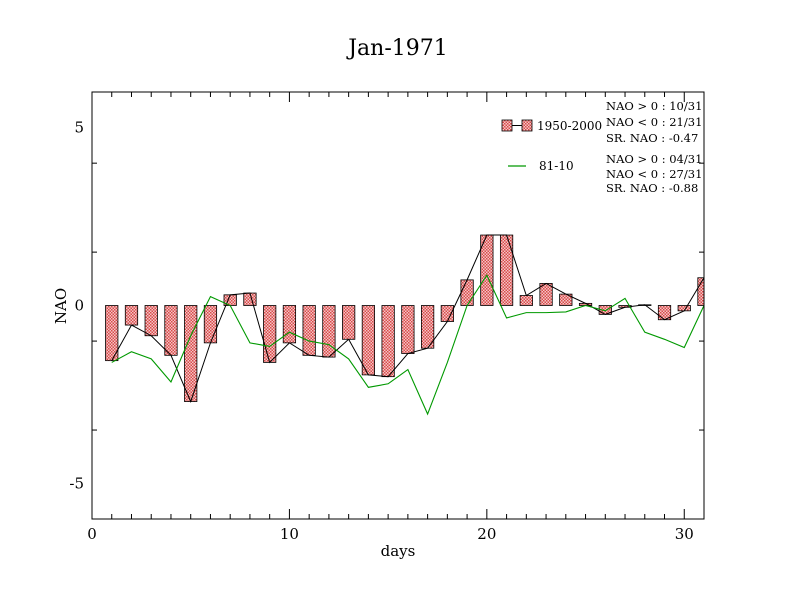 Image resolution: width=792 pixels, height=612 pixels. What do you see at coordinates (398, 551) in the screenshot?
I see `x-axis-label: days` at bounding box center [398, 551].